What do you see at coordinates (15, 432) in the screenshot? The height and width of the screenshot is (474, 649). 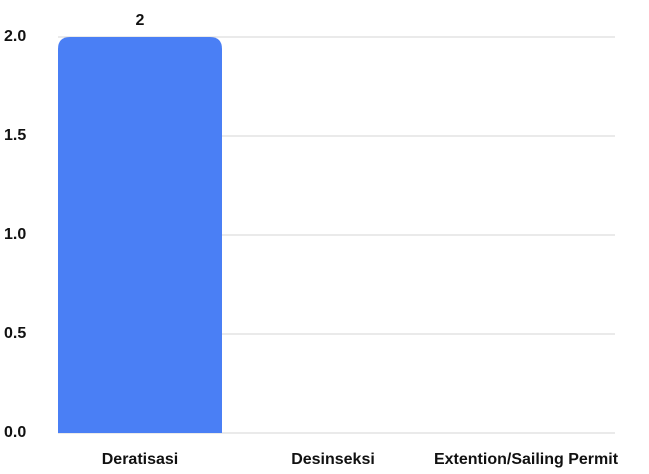 I see `y-tick-label: 0.0` at bounding box center [15, 432].